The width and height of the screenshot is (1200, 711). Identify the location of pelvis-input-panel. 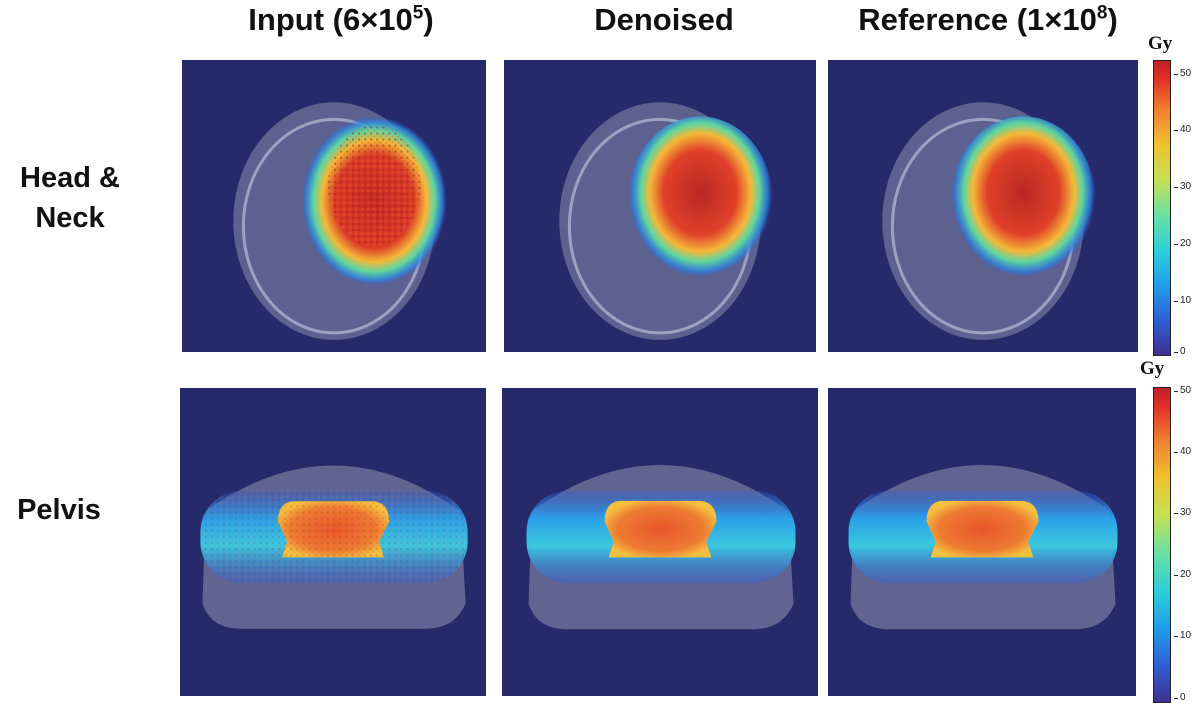
(333, 542).